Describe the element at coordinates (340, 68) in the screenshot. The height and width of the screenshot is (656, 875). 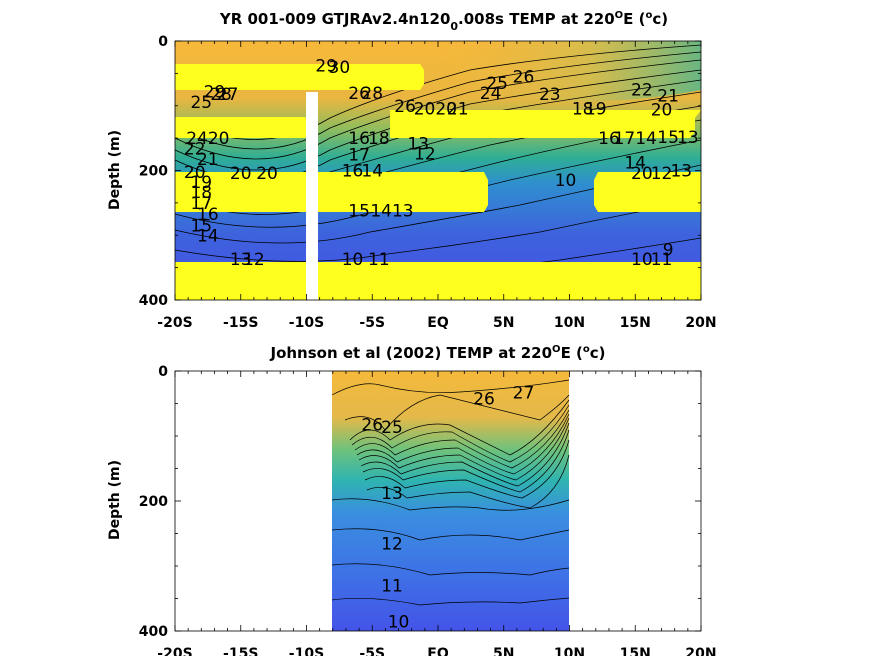
I see `contour-label: 30` at that location.